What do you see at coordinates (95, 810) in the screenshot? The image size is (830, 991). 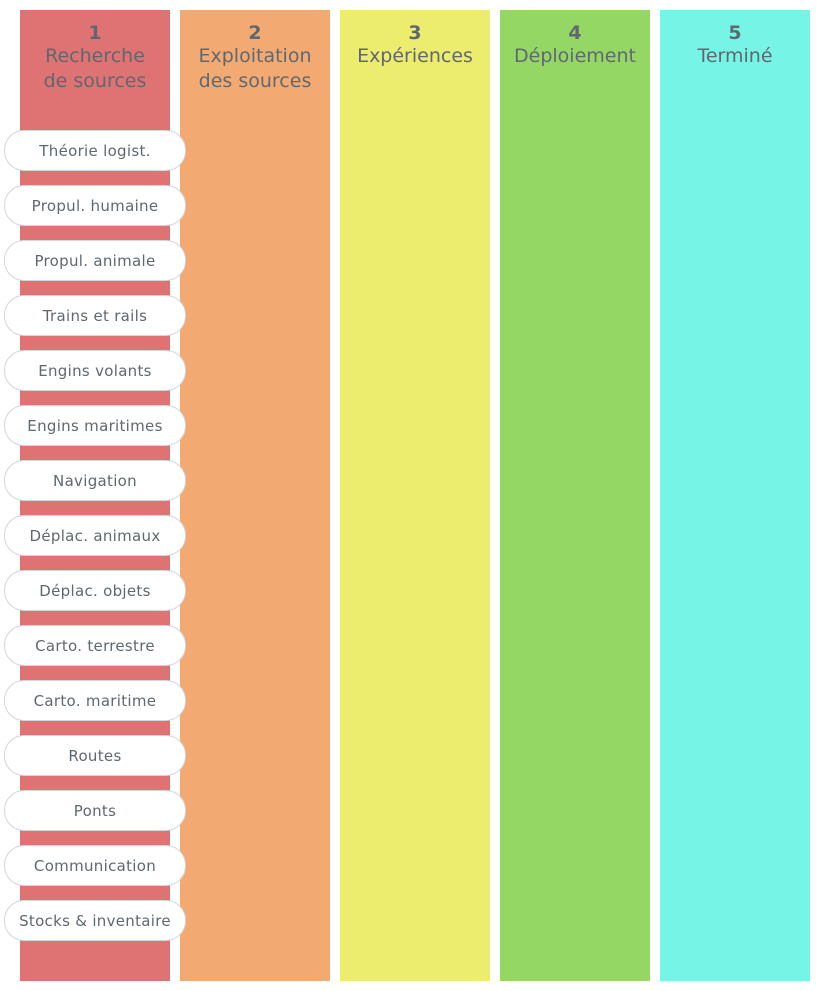 I see `card-ponts: Ponts` at bounding box center [95, 810].